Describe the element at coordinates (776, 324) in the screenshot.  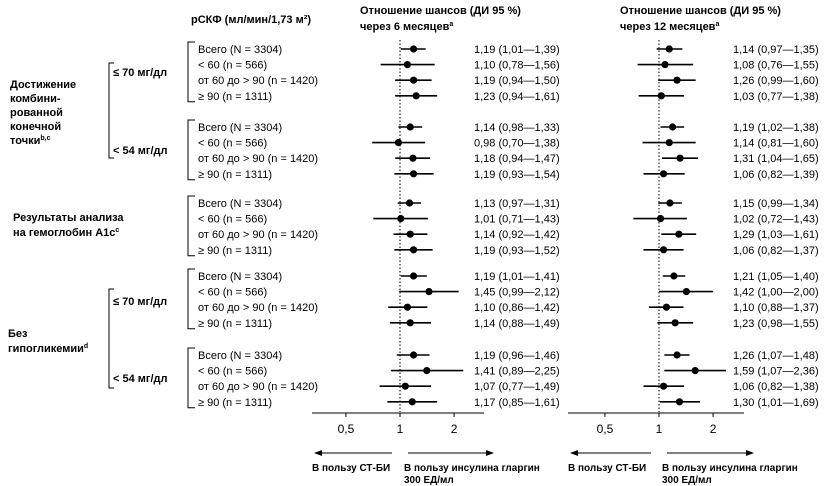
I see `or-value-text: 1,23 (0,98—1,55)` at that location.